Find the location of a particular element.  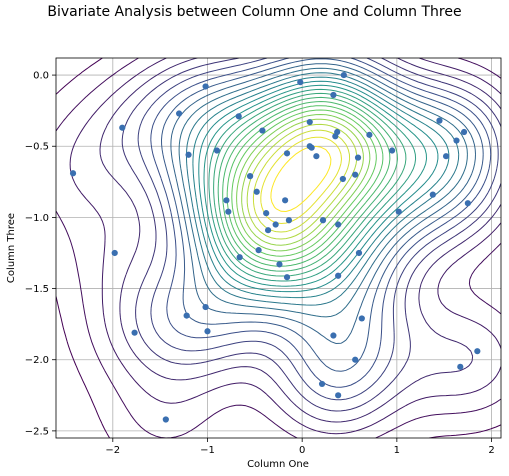

x-tick-label: 1 is located at coordinates (397, 450).